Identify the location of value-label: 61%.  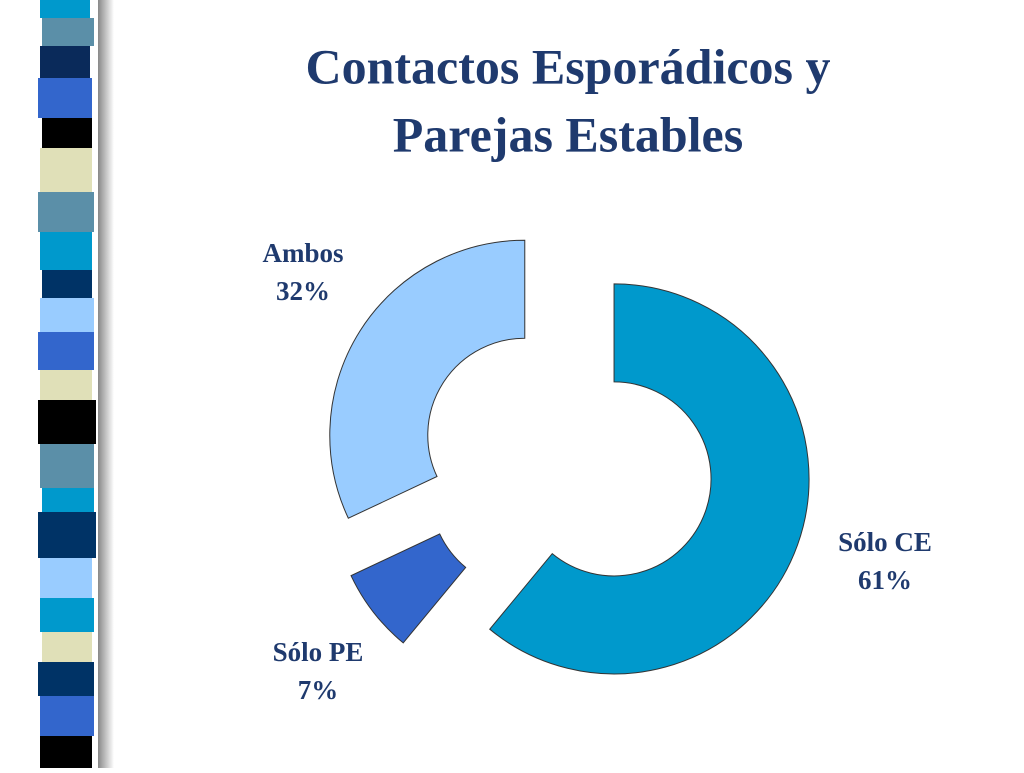
(885, 580).